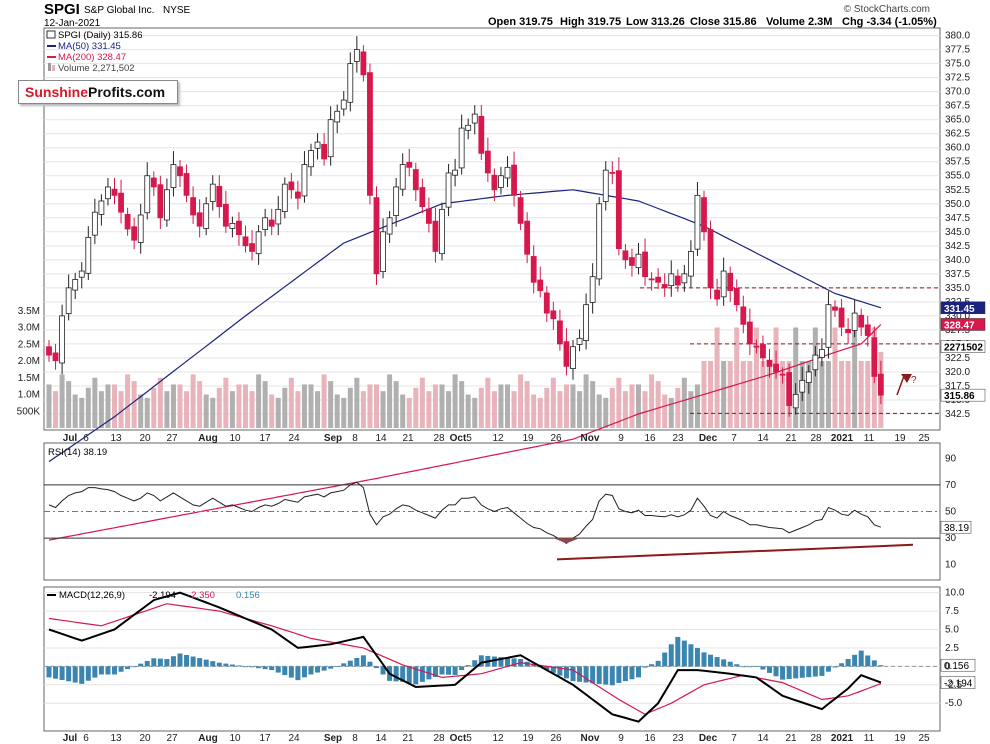 Image resolution: width=990 pixels, height=744 pixels. Describe the element at coordinates (900, 438) in the screenshot. I see `x-tick-label: 19` at that location.